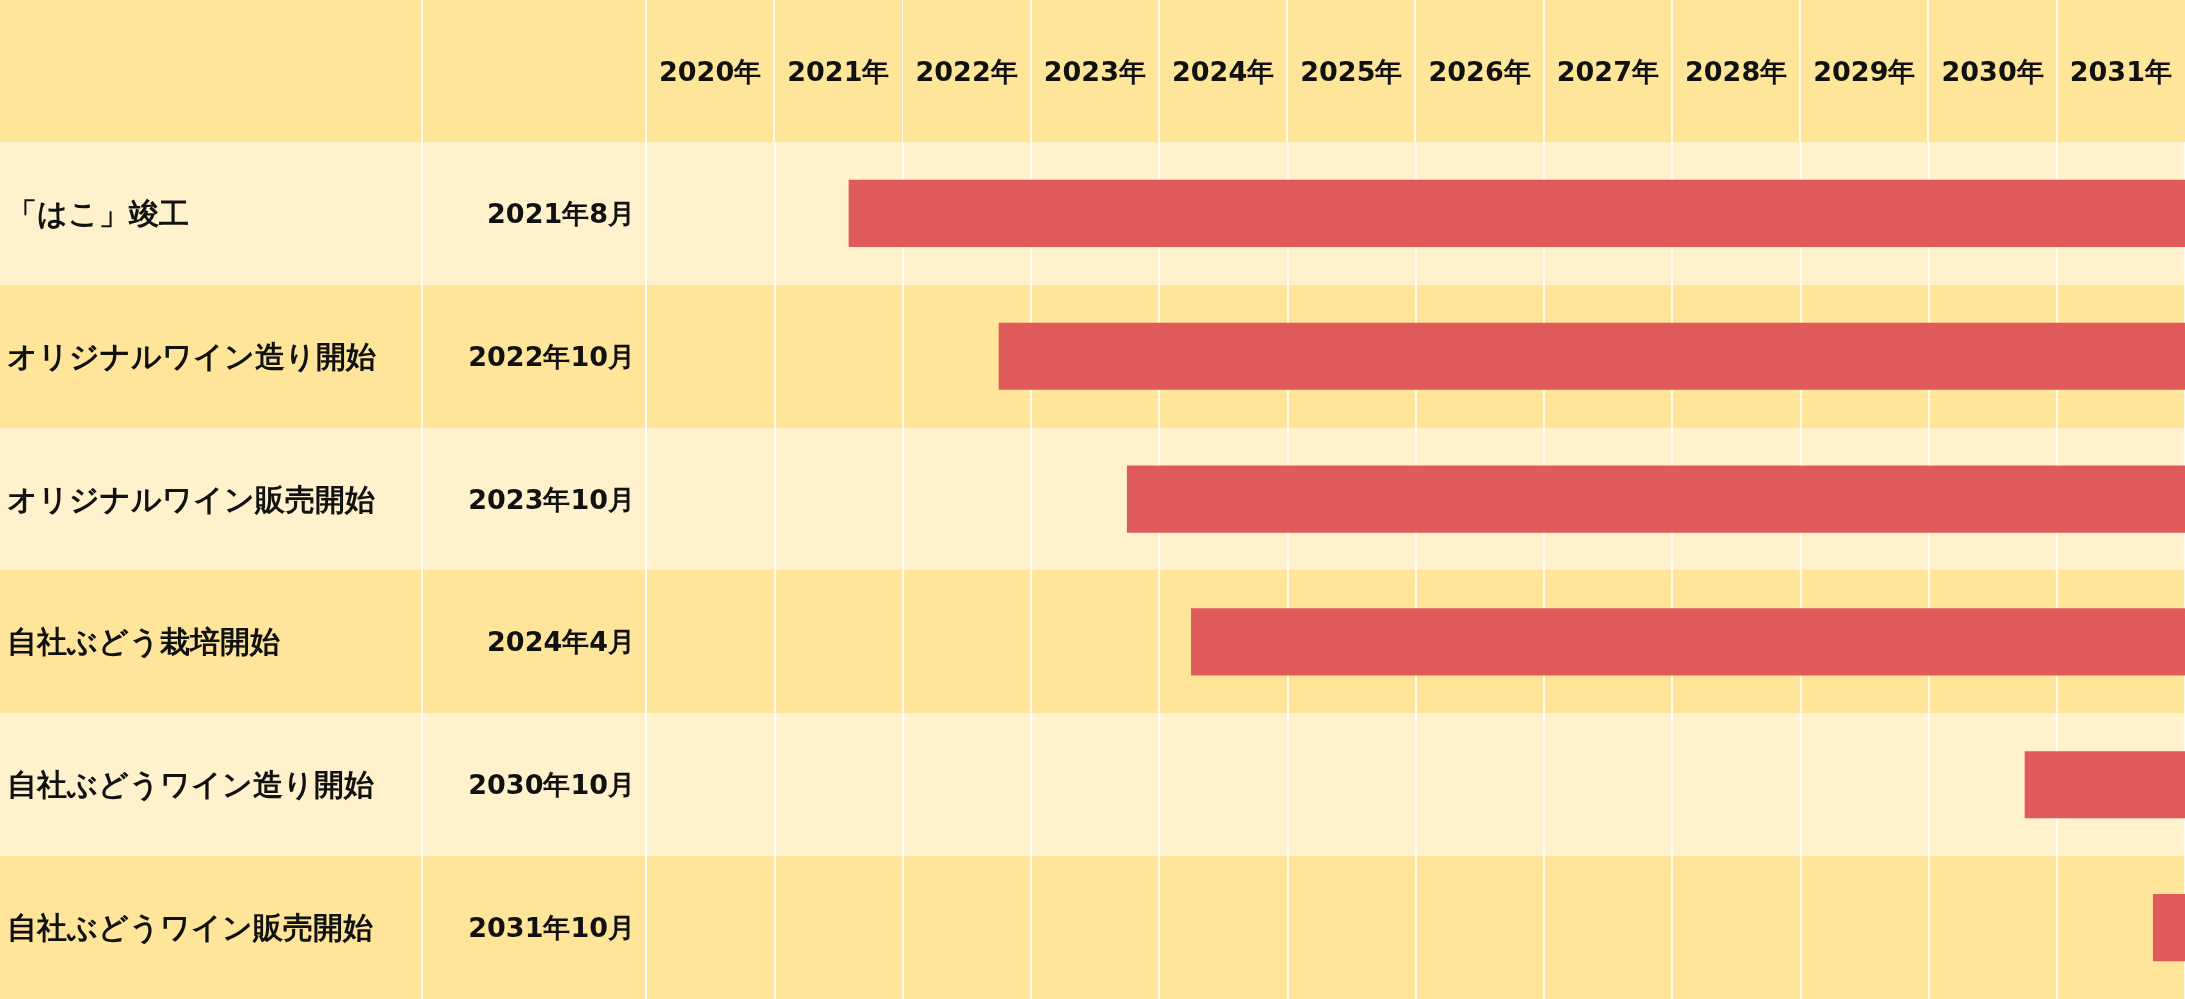 The width and height of the screenshot is (2185, 999). What do you see at coordinates (190, 785) in the screenshot?
I see `y-tick-label: 自社ぶどうワイン造り開始` at bounding box center [190, 785].